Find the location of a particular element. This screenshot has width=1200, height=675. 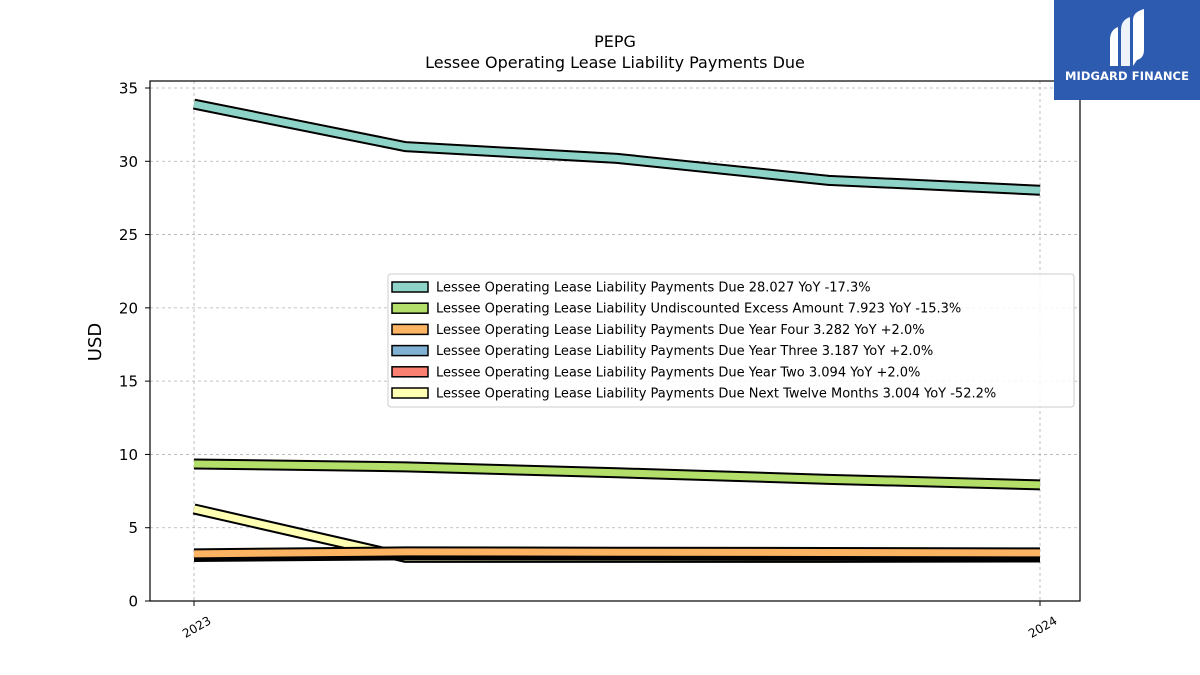

y-tick-label: 25 is located at coordinates (128, 235).